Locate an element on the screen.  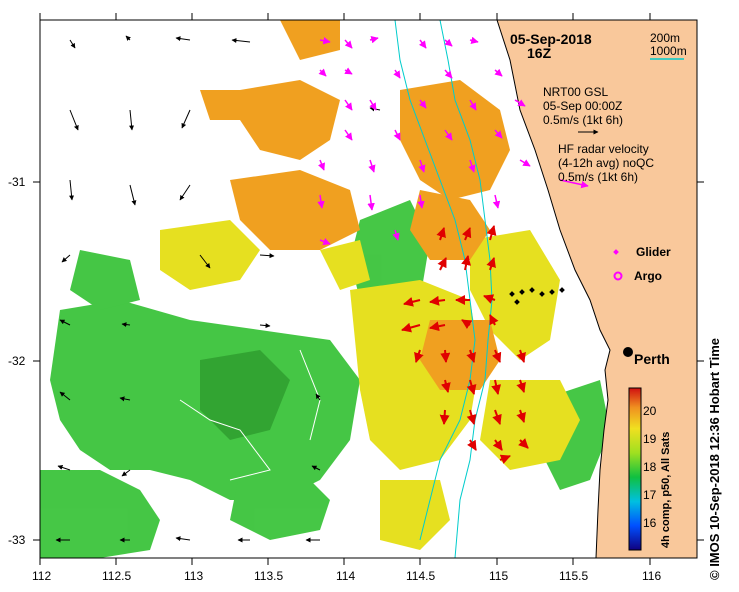
perth-label: Perth is located at coordinates (652, 359).